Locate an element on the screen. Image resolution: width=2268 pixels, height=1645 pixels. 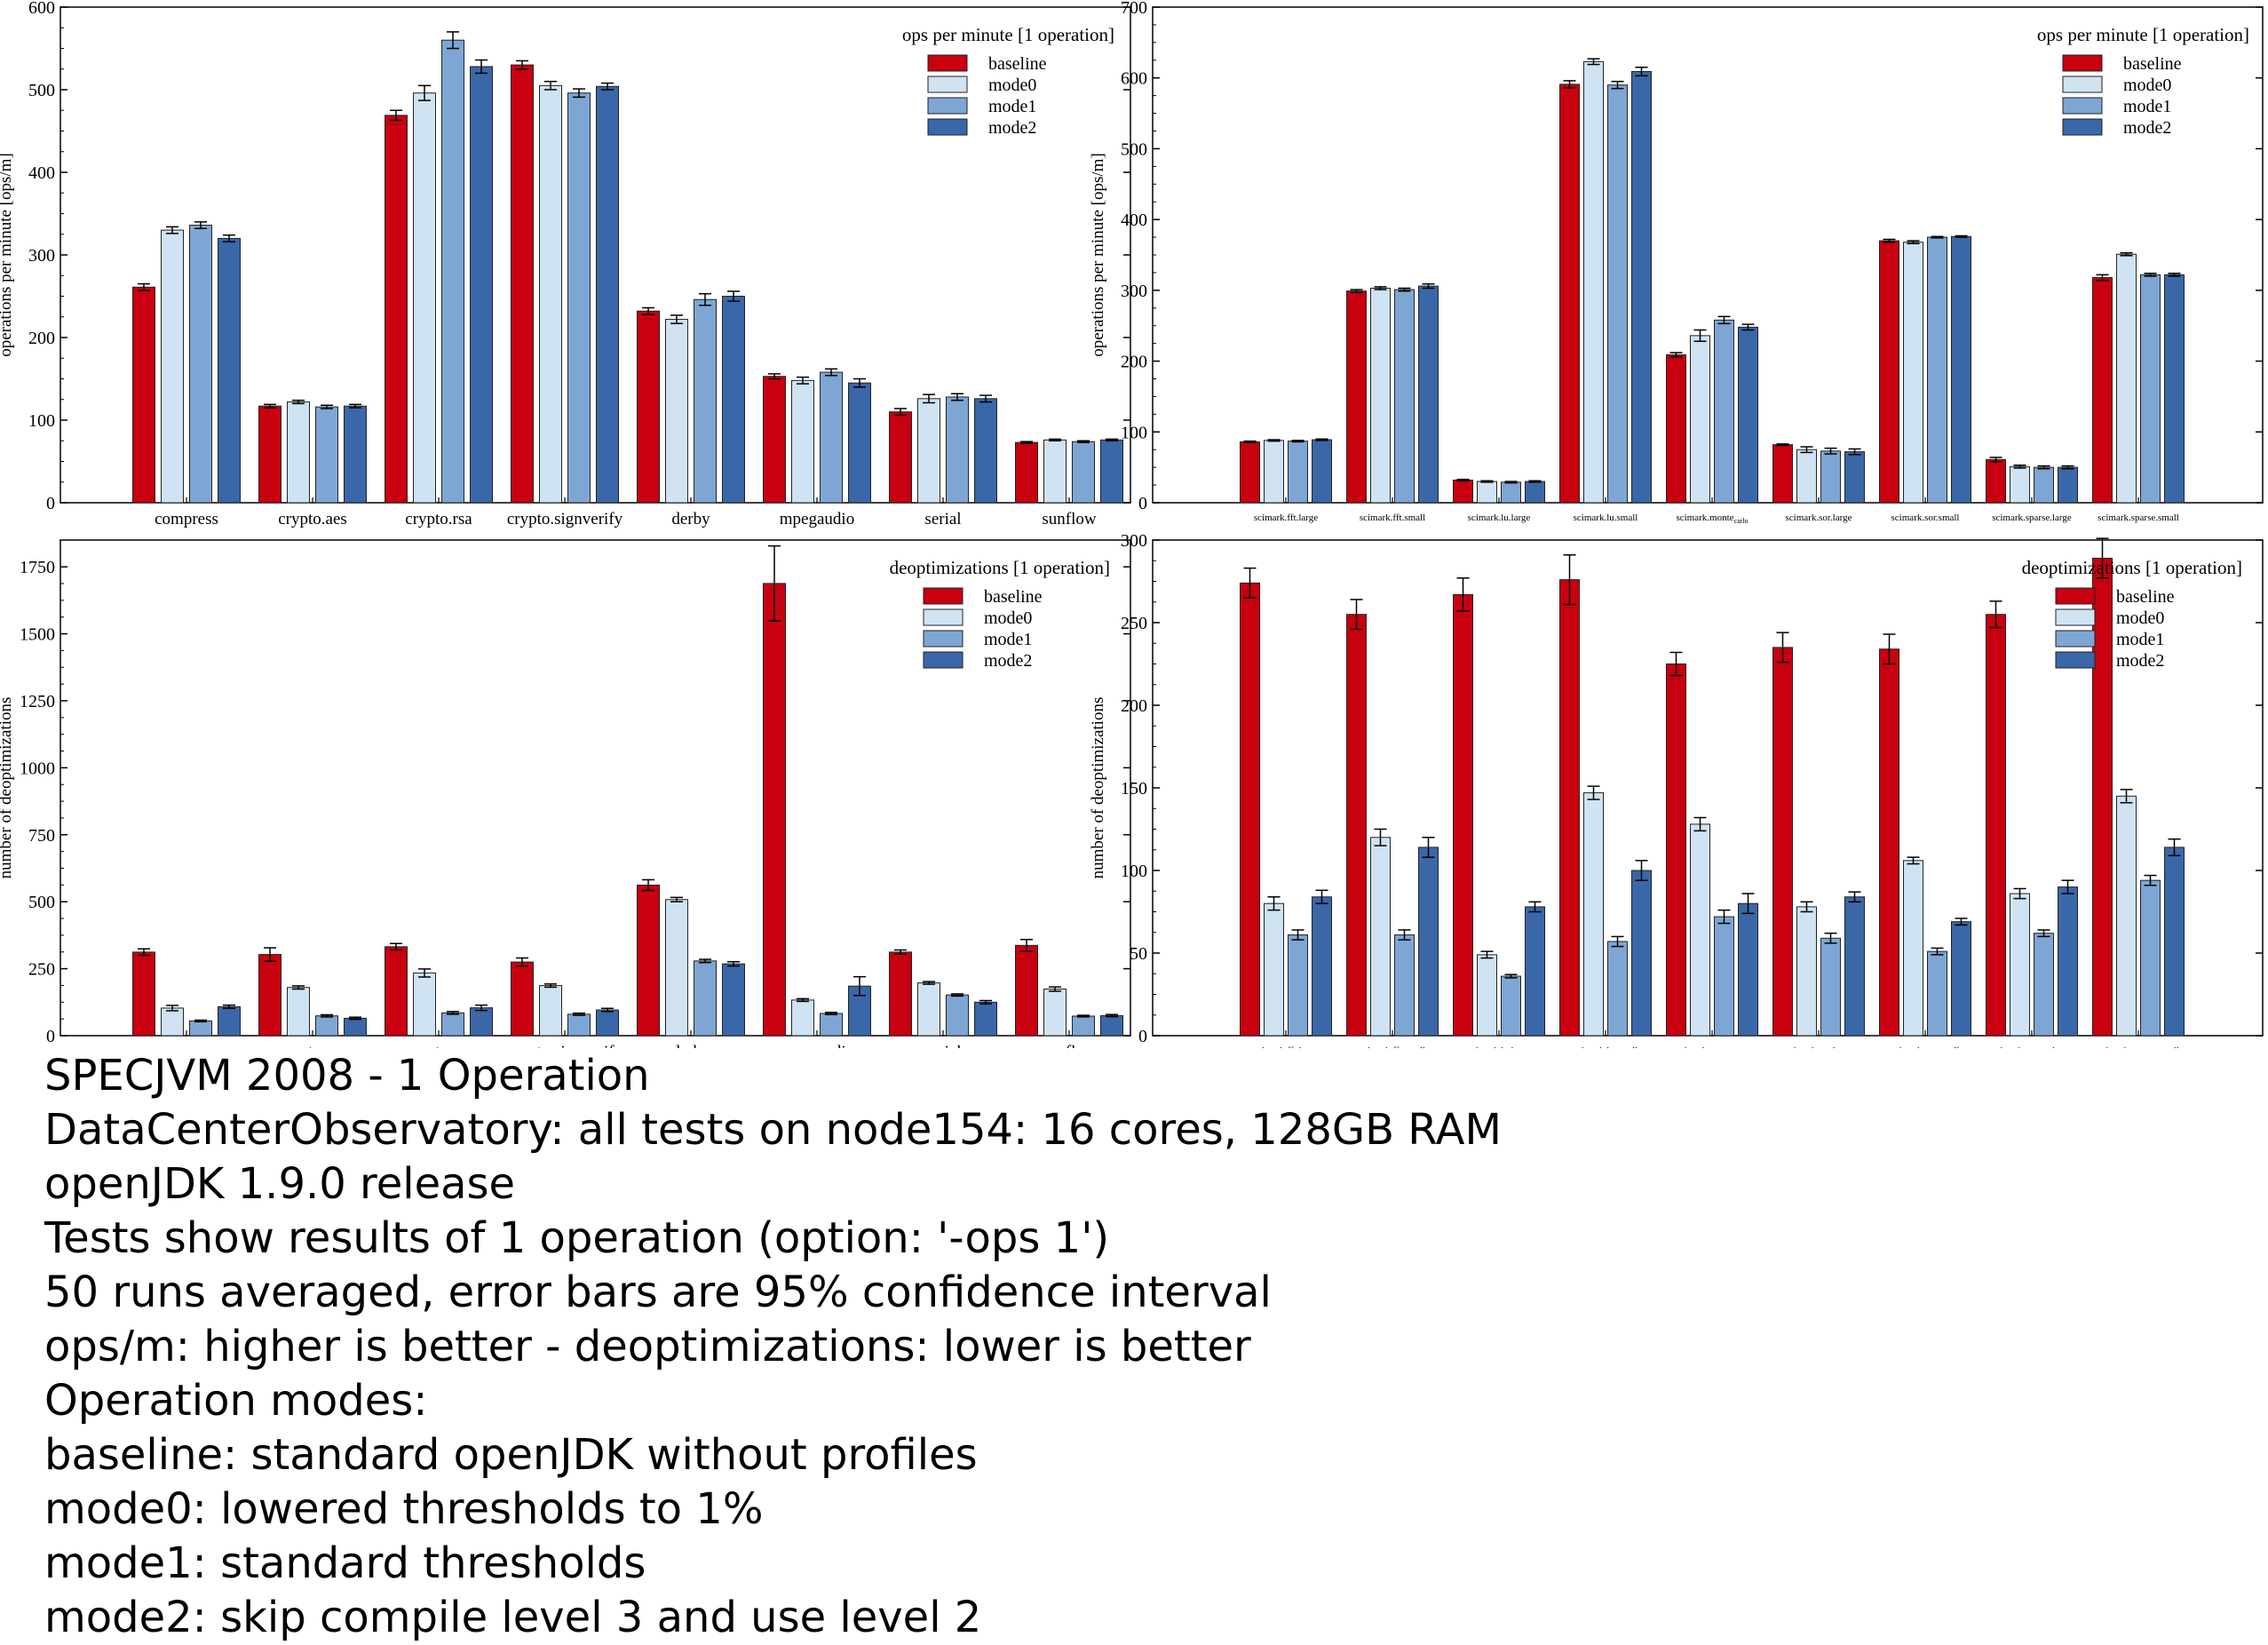
x-tick-label: crypto.rsa is located at coordinates (438, 519).